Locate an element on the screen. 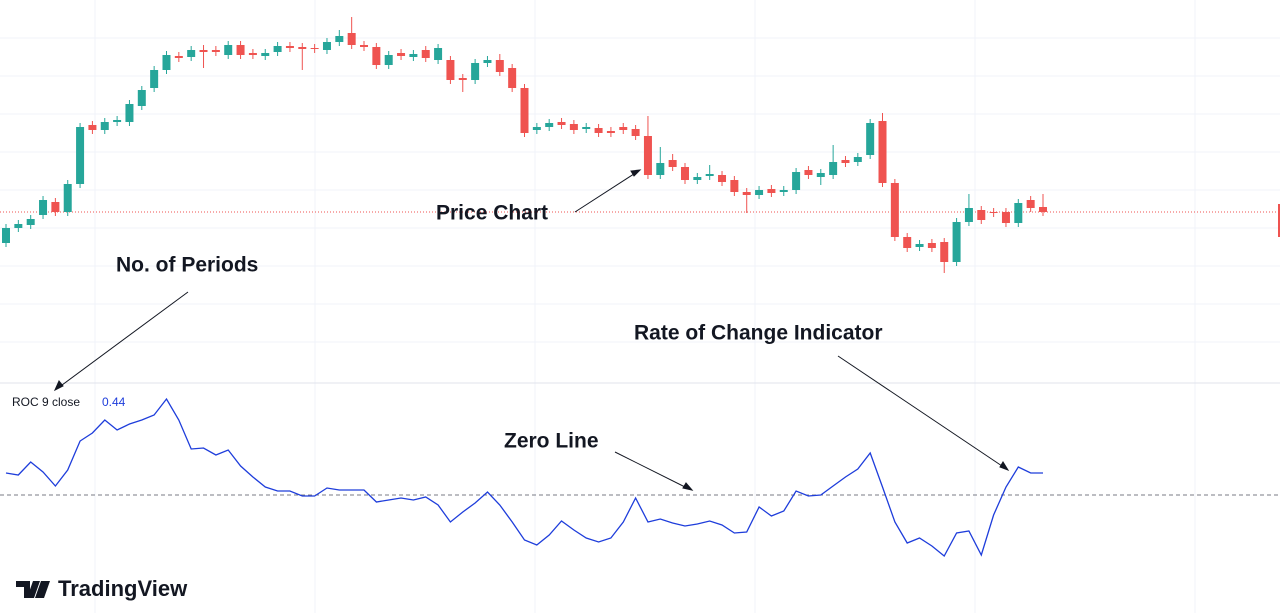 Image resolution: width=1280 pixels, height=613 pixels. annotation: No. of Periods is located at coordinates (187, 265).